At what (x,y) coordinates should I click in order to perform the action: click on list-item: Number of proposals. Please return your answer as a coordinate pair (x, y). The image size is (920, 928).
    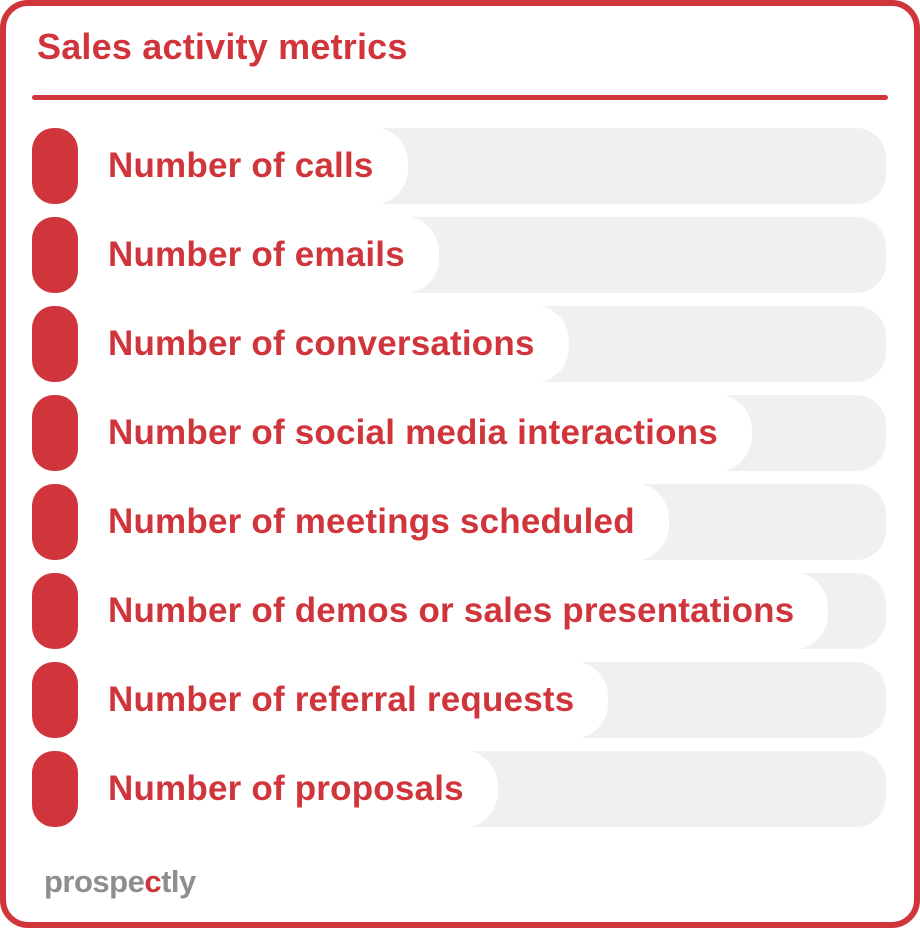
    Looking at the image, I should click on (460, 789).